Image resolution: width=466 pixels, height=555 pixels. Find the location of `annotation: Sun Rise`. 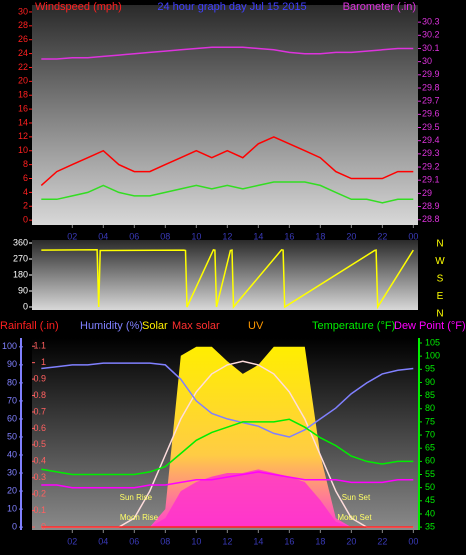

annotation: Sun Rise is located at coordinates (136, 497).